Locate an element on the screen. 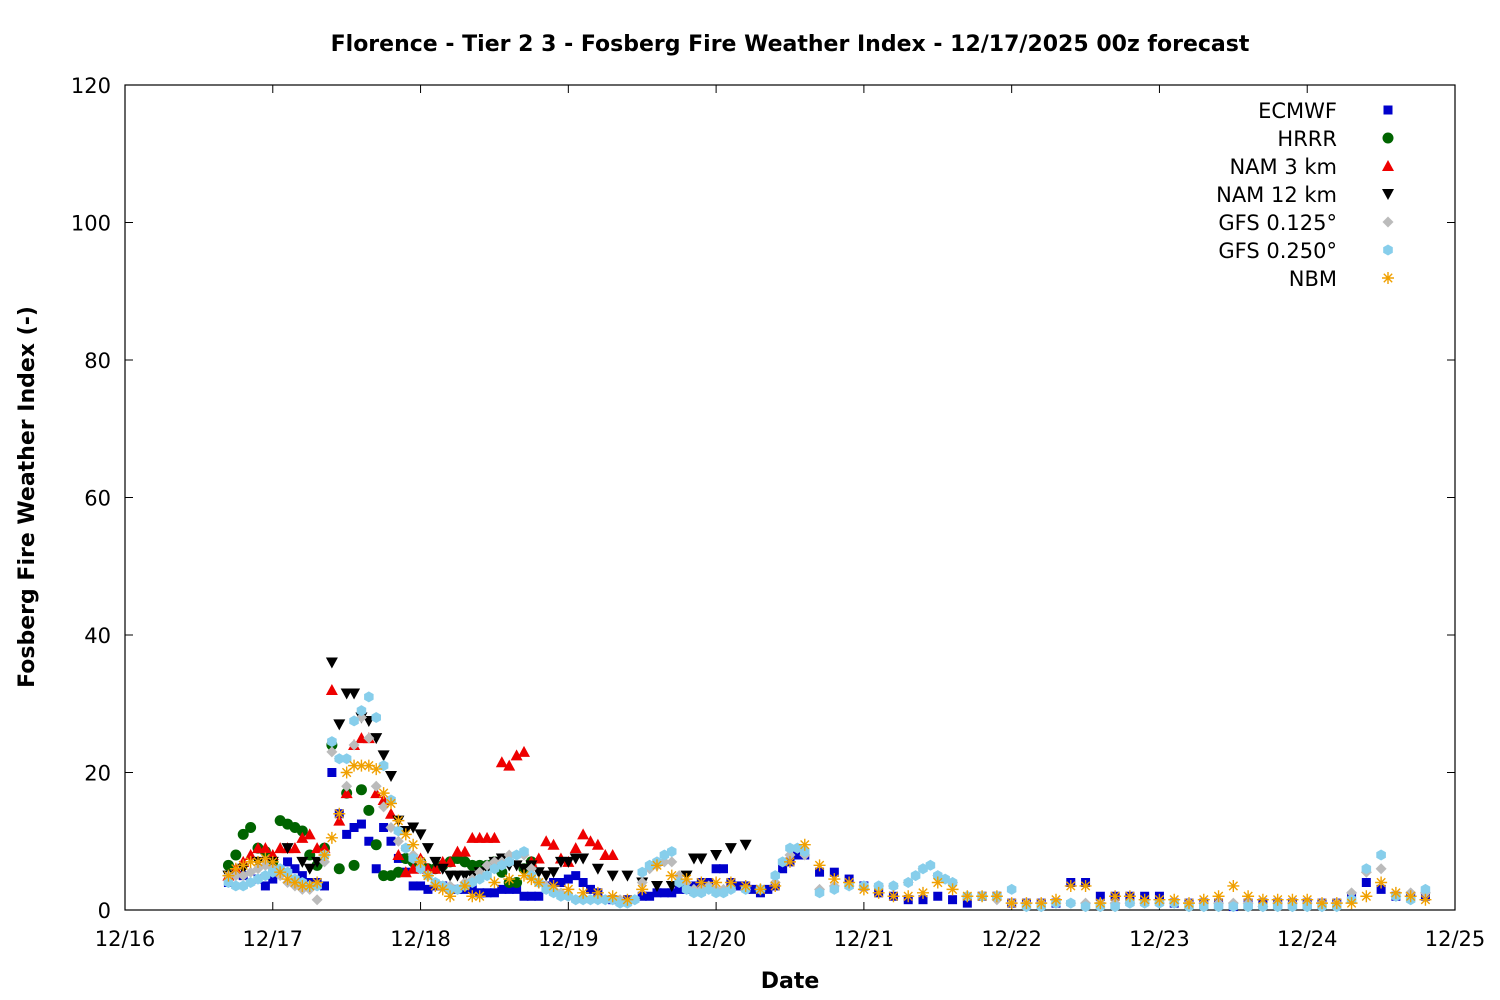 The image size is (1500, 1000). legend-marker-hrrr is located at coordinates (1388, 138).